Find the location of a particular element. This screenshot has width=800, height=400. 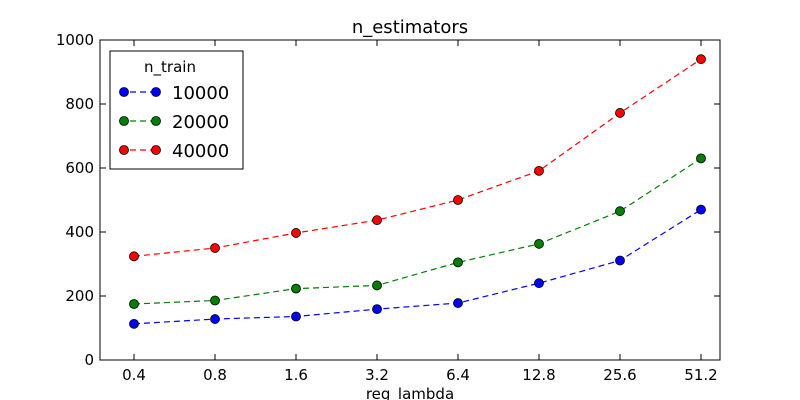

y-tick-label: 0 is located at coordinates (89, 360).